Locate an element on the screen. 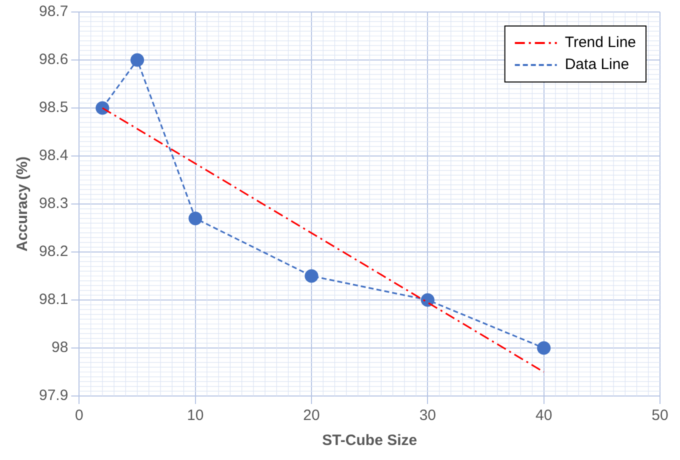 This screenshot has width=680, height=460. y-tick-label: 98.2 is located at coordinates (53, 251).